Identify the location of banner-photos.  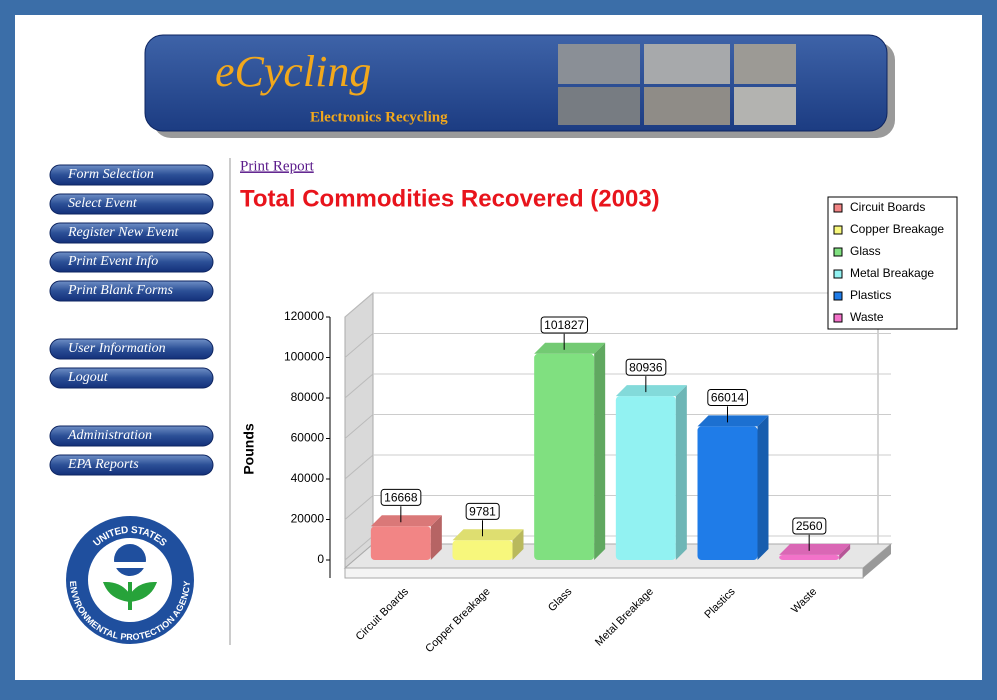
(677, 84).